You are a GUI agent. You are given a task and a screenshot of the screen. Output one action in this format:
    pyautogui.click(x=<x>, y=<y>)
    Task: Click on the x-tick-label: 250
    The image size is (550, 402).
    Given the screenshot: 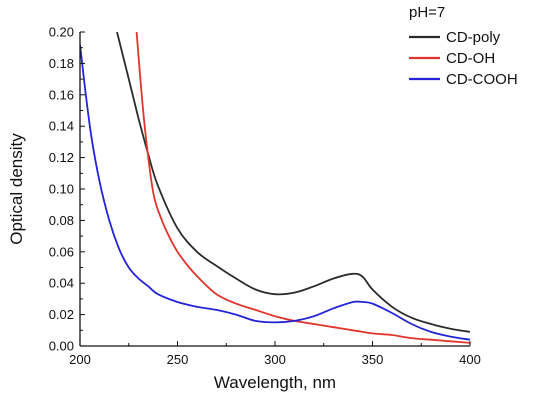 What is the action you would take?
    pyautogui.click(x=178, y=359)
    